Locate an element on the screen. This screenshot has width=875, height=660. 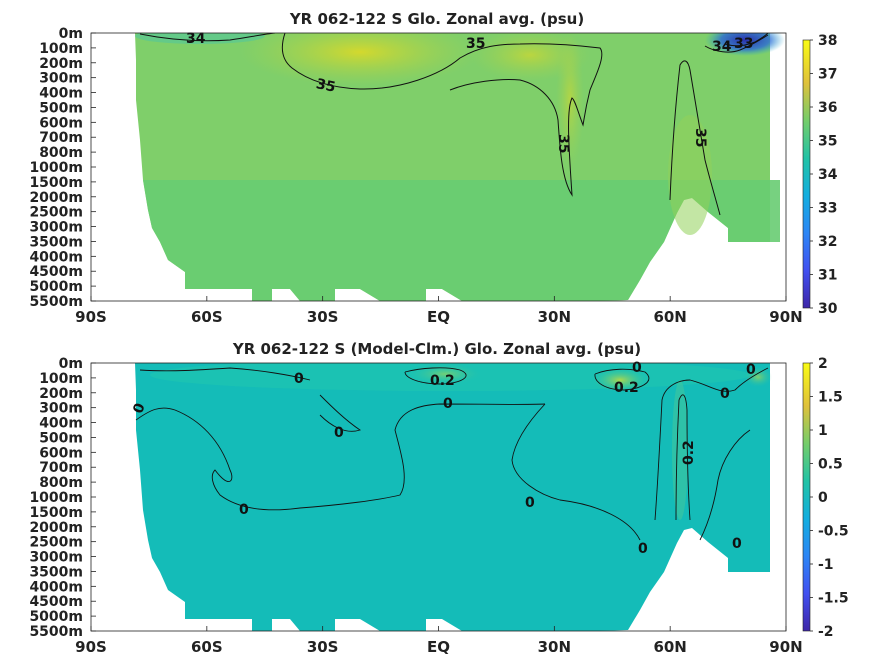
salty-anomaly-bottom is located at coordinates (620, 380).